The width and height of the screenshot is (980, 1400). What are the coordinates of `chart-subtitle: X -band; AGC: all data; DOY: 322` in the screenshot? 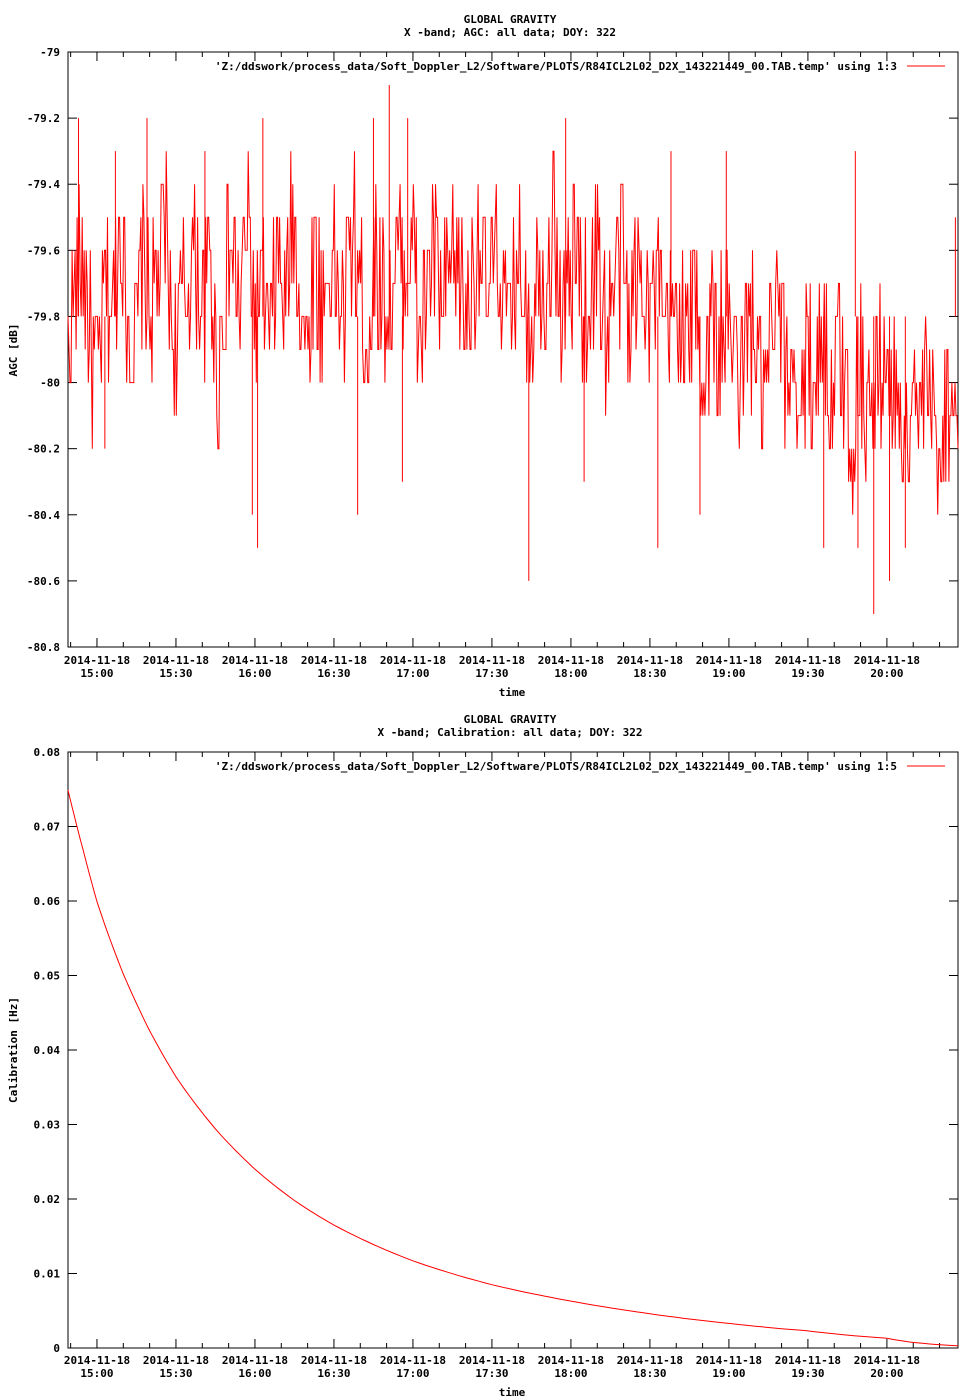 It's located at (510, 32).